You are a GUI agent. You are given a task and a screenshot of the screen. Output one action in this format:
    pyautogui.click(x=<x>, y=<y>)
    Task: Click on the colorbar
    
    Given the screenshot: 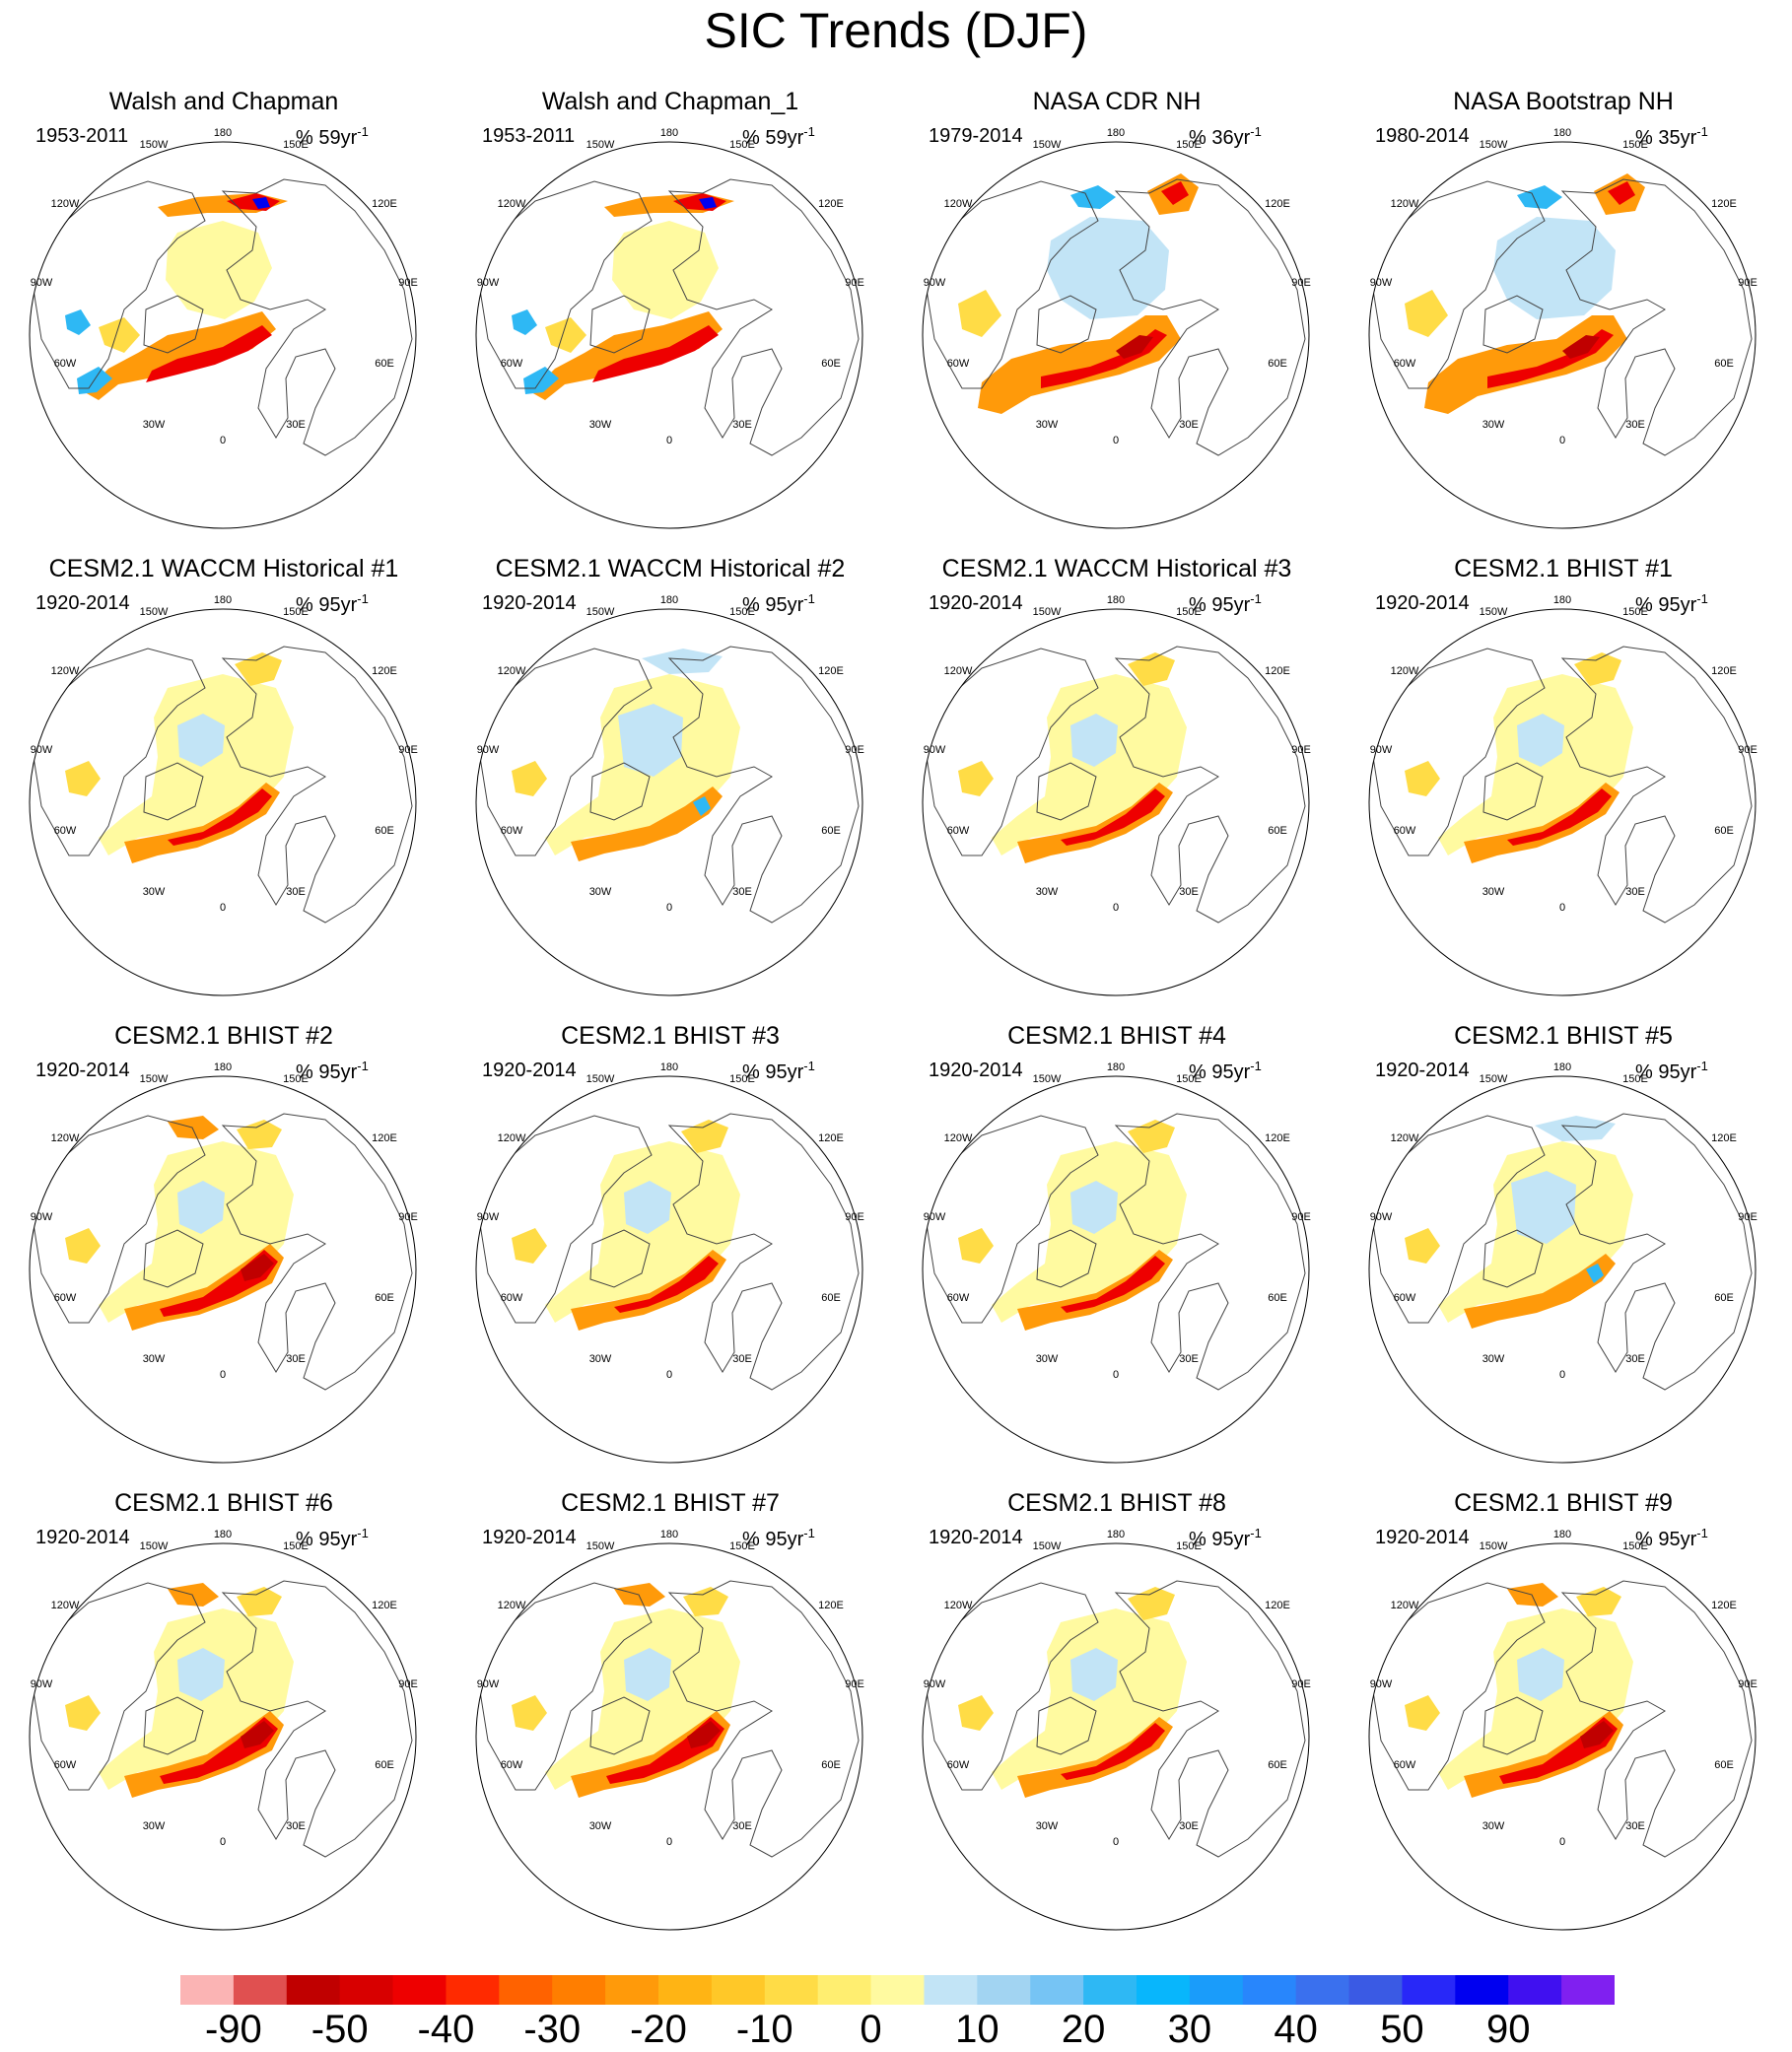 What is the action you would take?
    pyautogui.click(x=898, y=1990)
    